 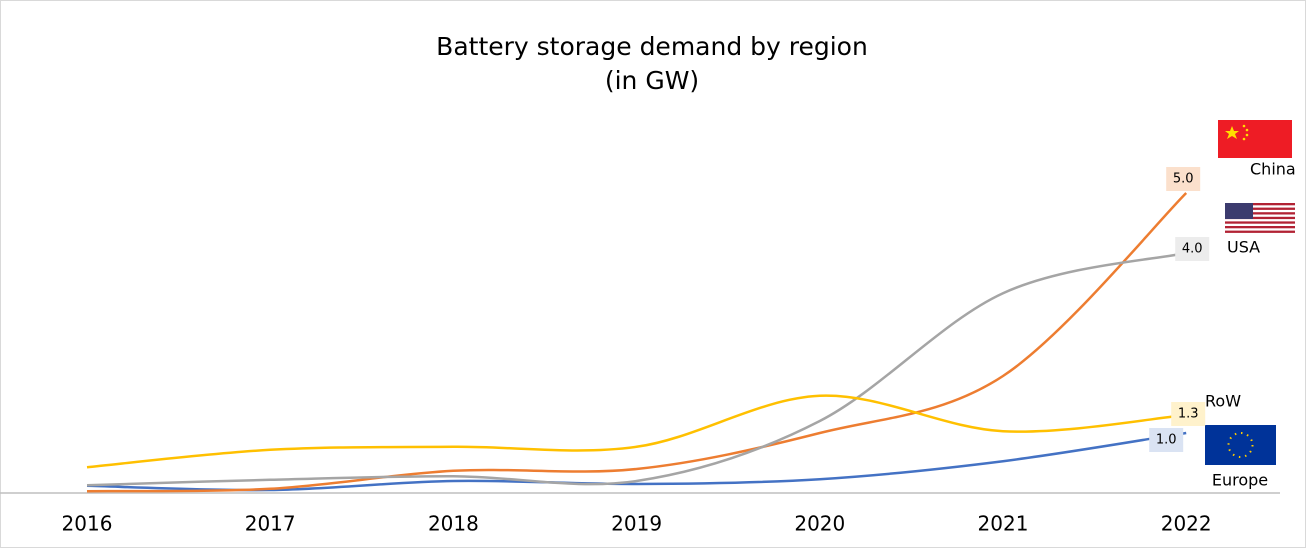 I want to click on data-label: 1.0, so click(x=1166, y=440).